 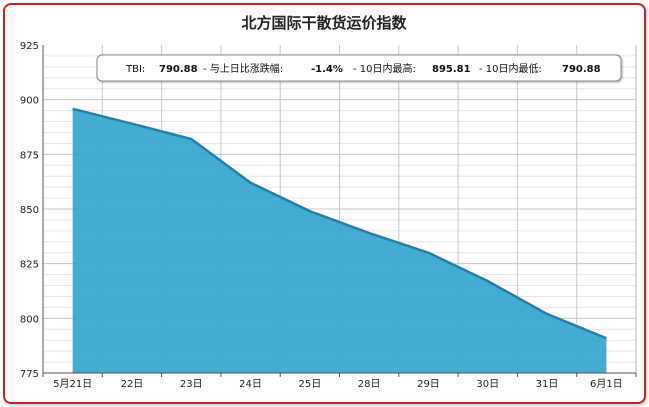 What do you see at coordinates (451, 69) in the screenshot?
I see `info-high-value: 895.81` at bounding box center [451, 69].